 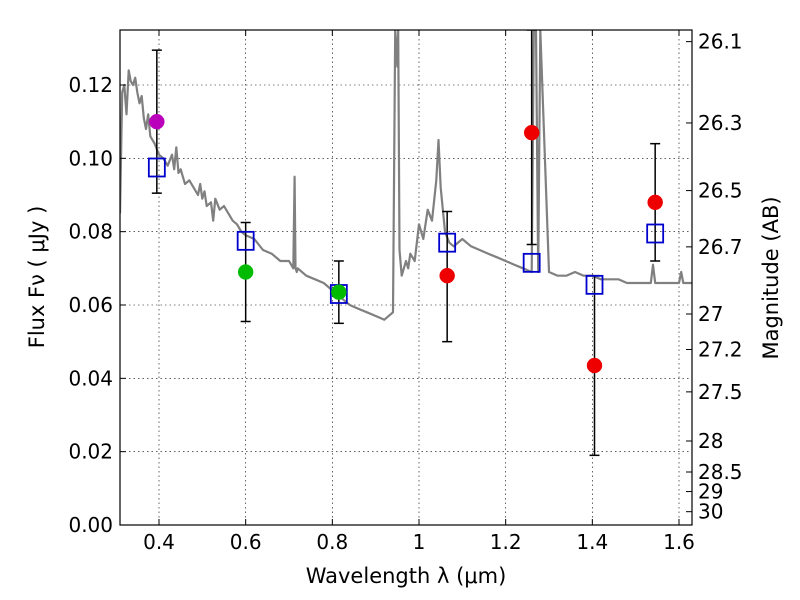 I want to click on y-tick-label: 0.08, so click(x=90, y=232).